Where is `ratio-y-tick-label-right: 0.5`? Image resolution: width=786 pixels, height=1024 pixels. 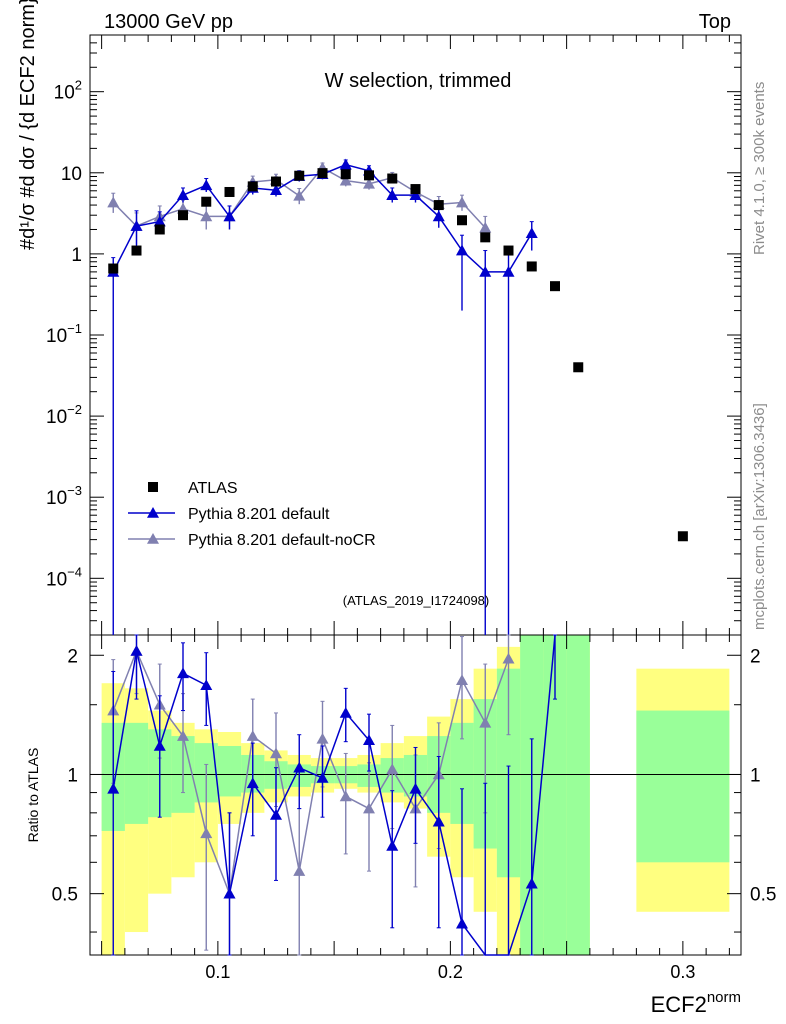
ratio-y-tick-label-right: 0.5 is located at coordinates (763, 895).